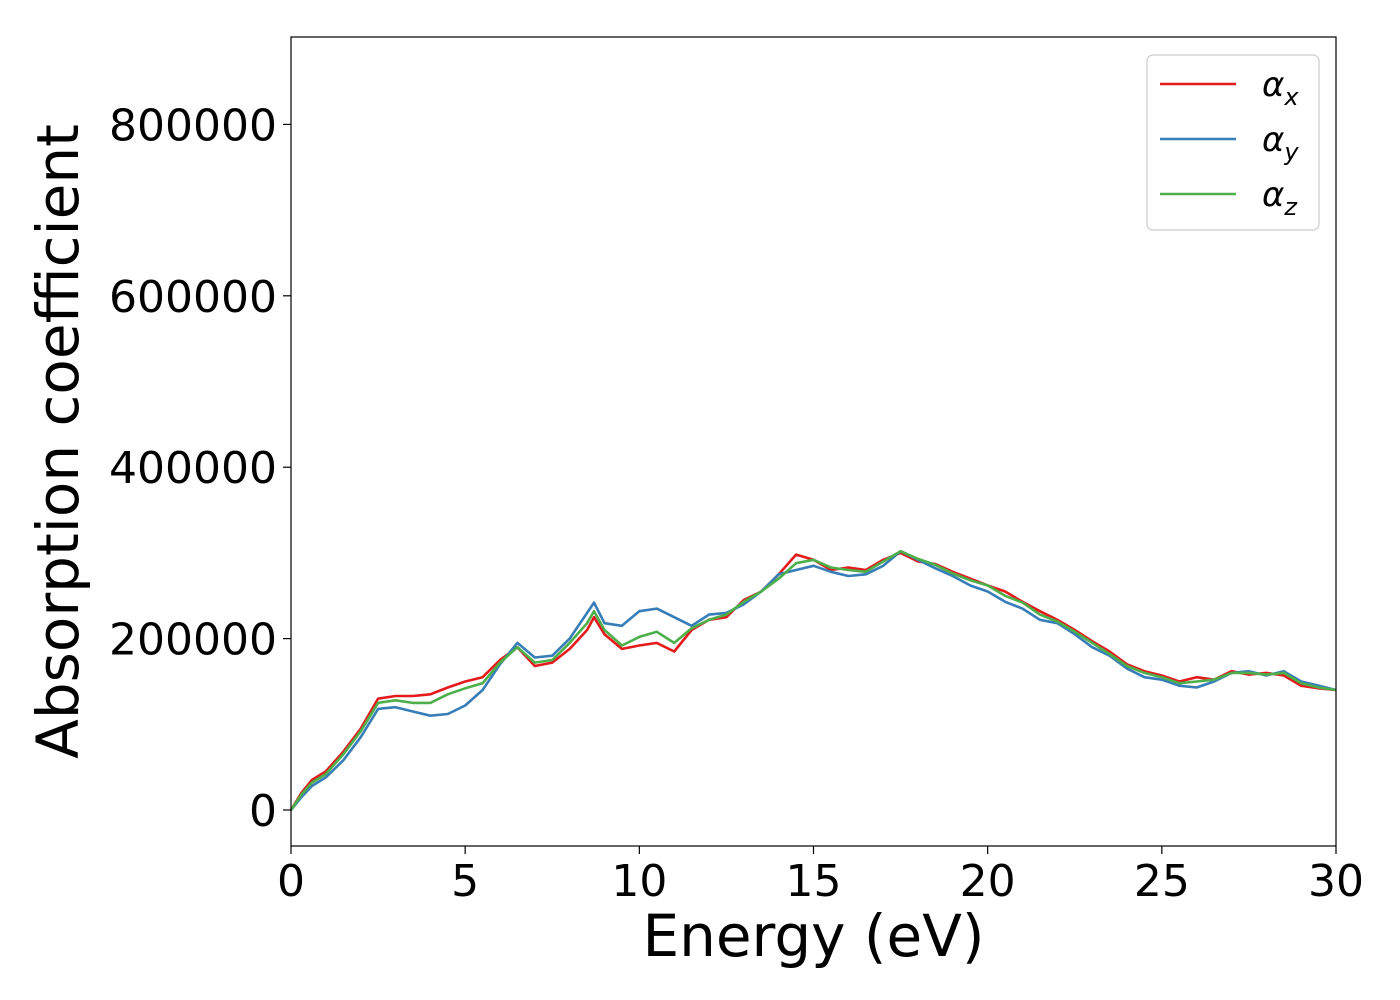 This screenshot has width=1400, height=1000. Describe the element at coordinates (465, 881) in the screenshot. I see `x-tick-label: 5` at that location.